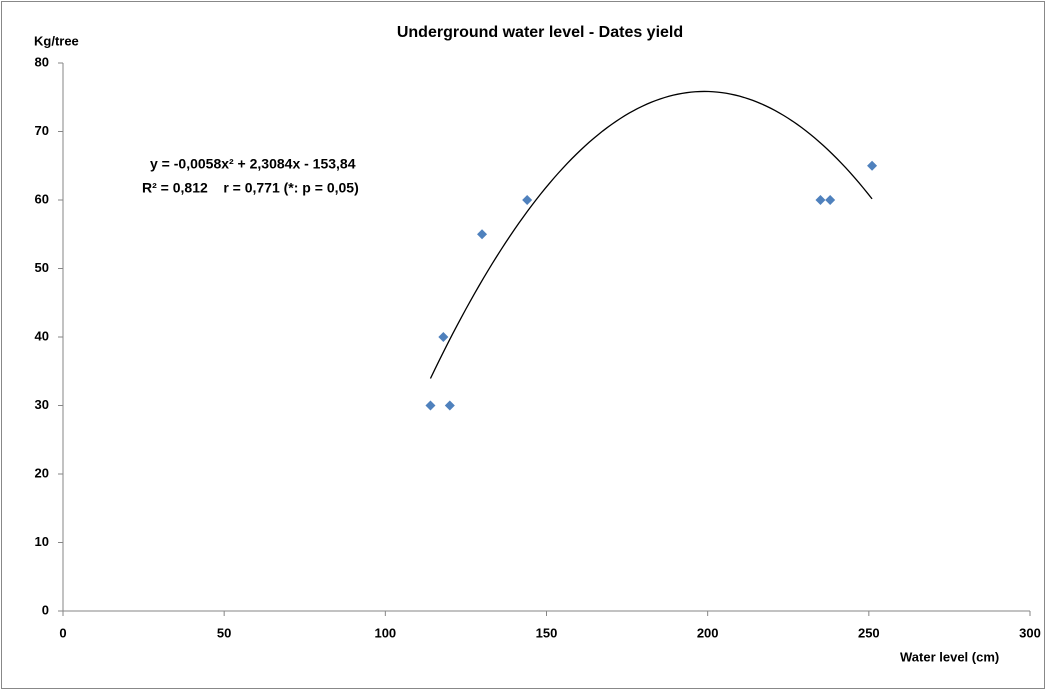  Describe the element at coordinates (540, 32) in the screenshot. I see `chart-title: Underground water level - Dates yield` at that location.